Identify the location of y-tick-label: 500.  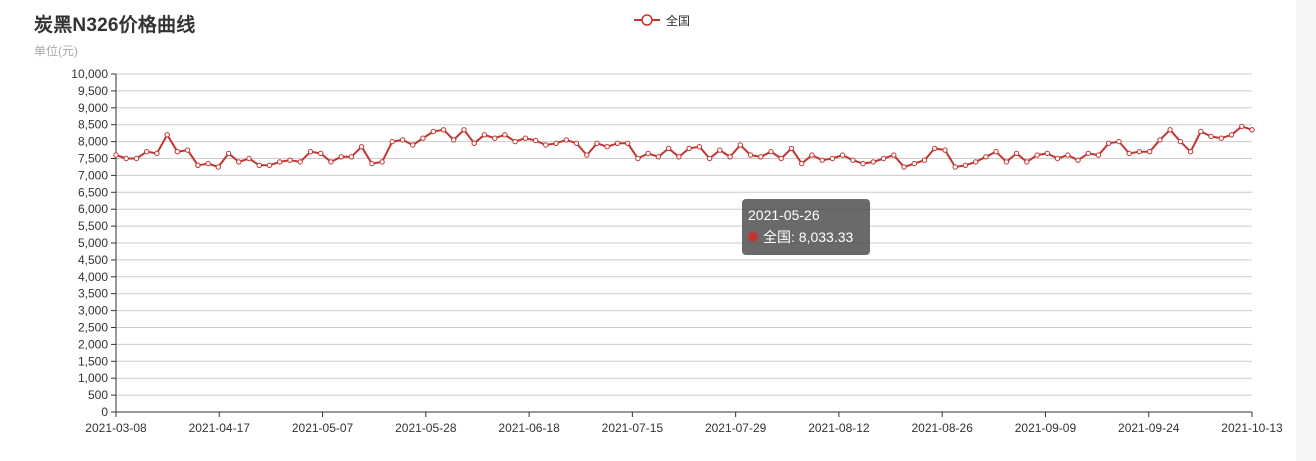
(98, 395).